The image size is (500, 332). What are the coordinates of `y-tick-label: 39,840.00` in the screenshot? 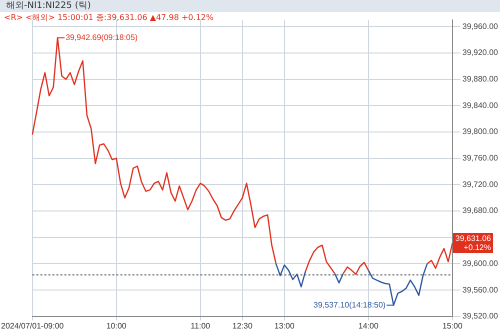 It's located at (480, 105).